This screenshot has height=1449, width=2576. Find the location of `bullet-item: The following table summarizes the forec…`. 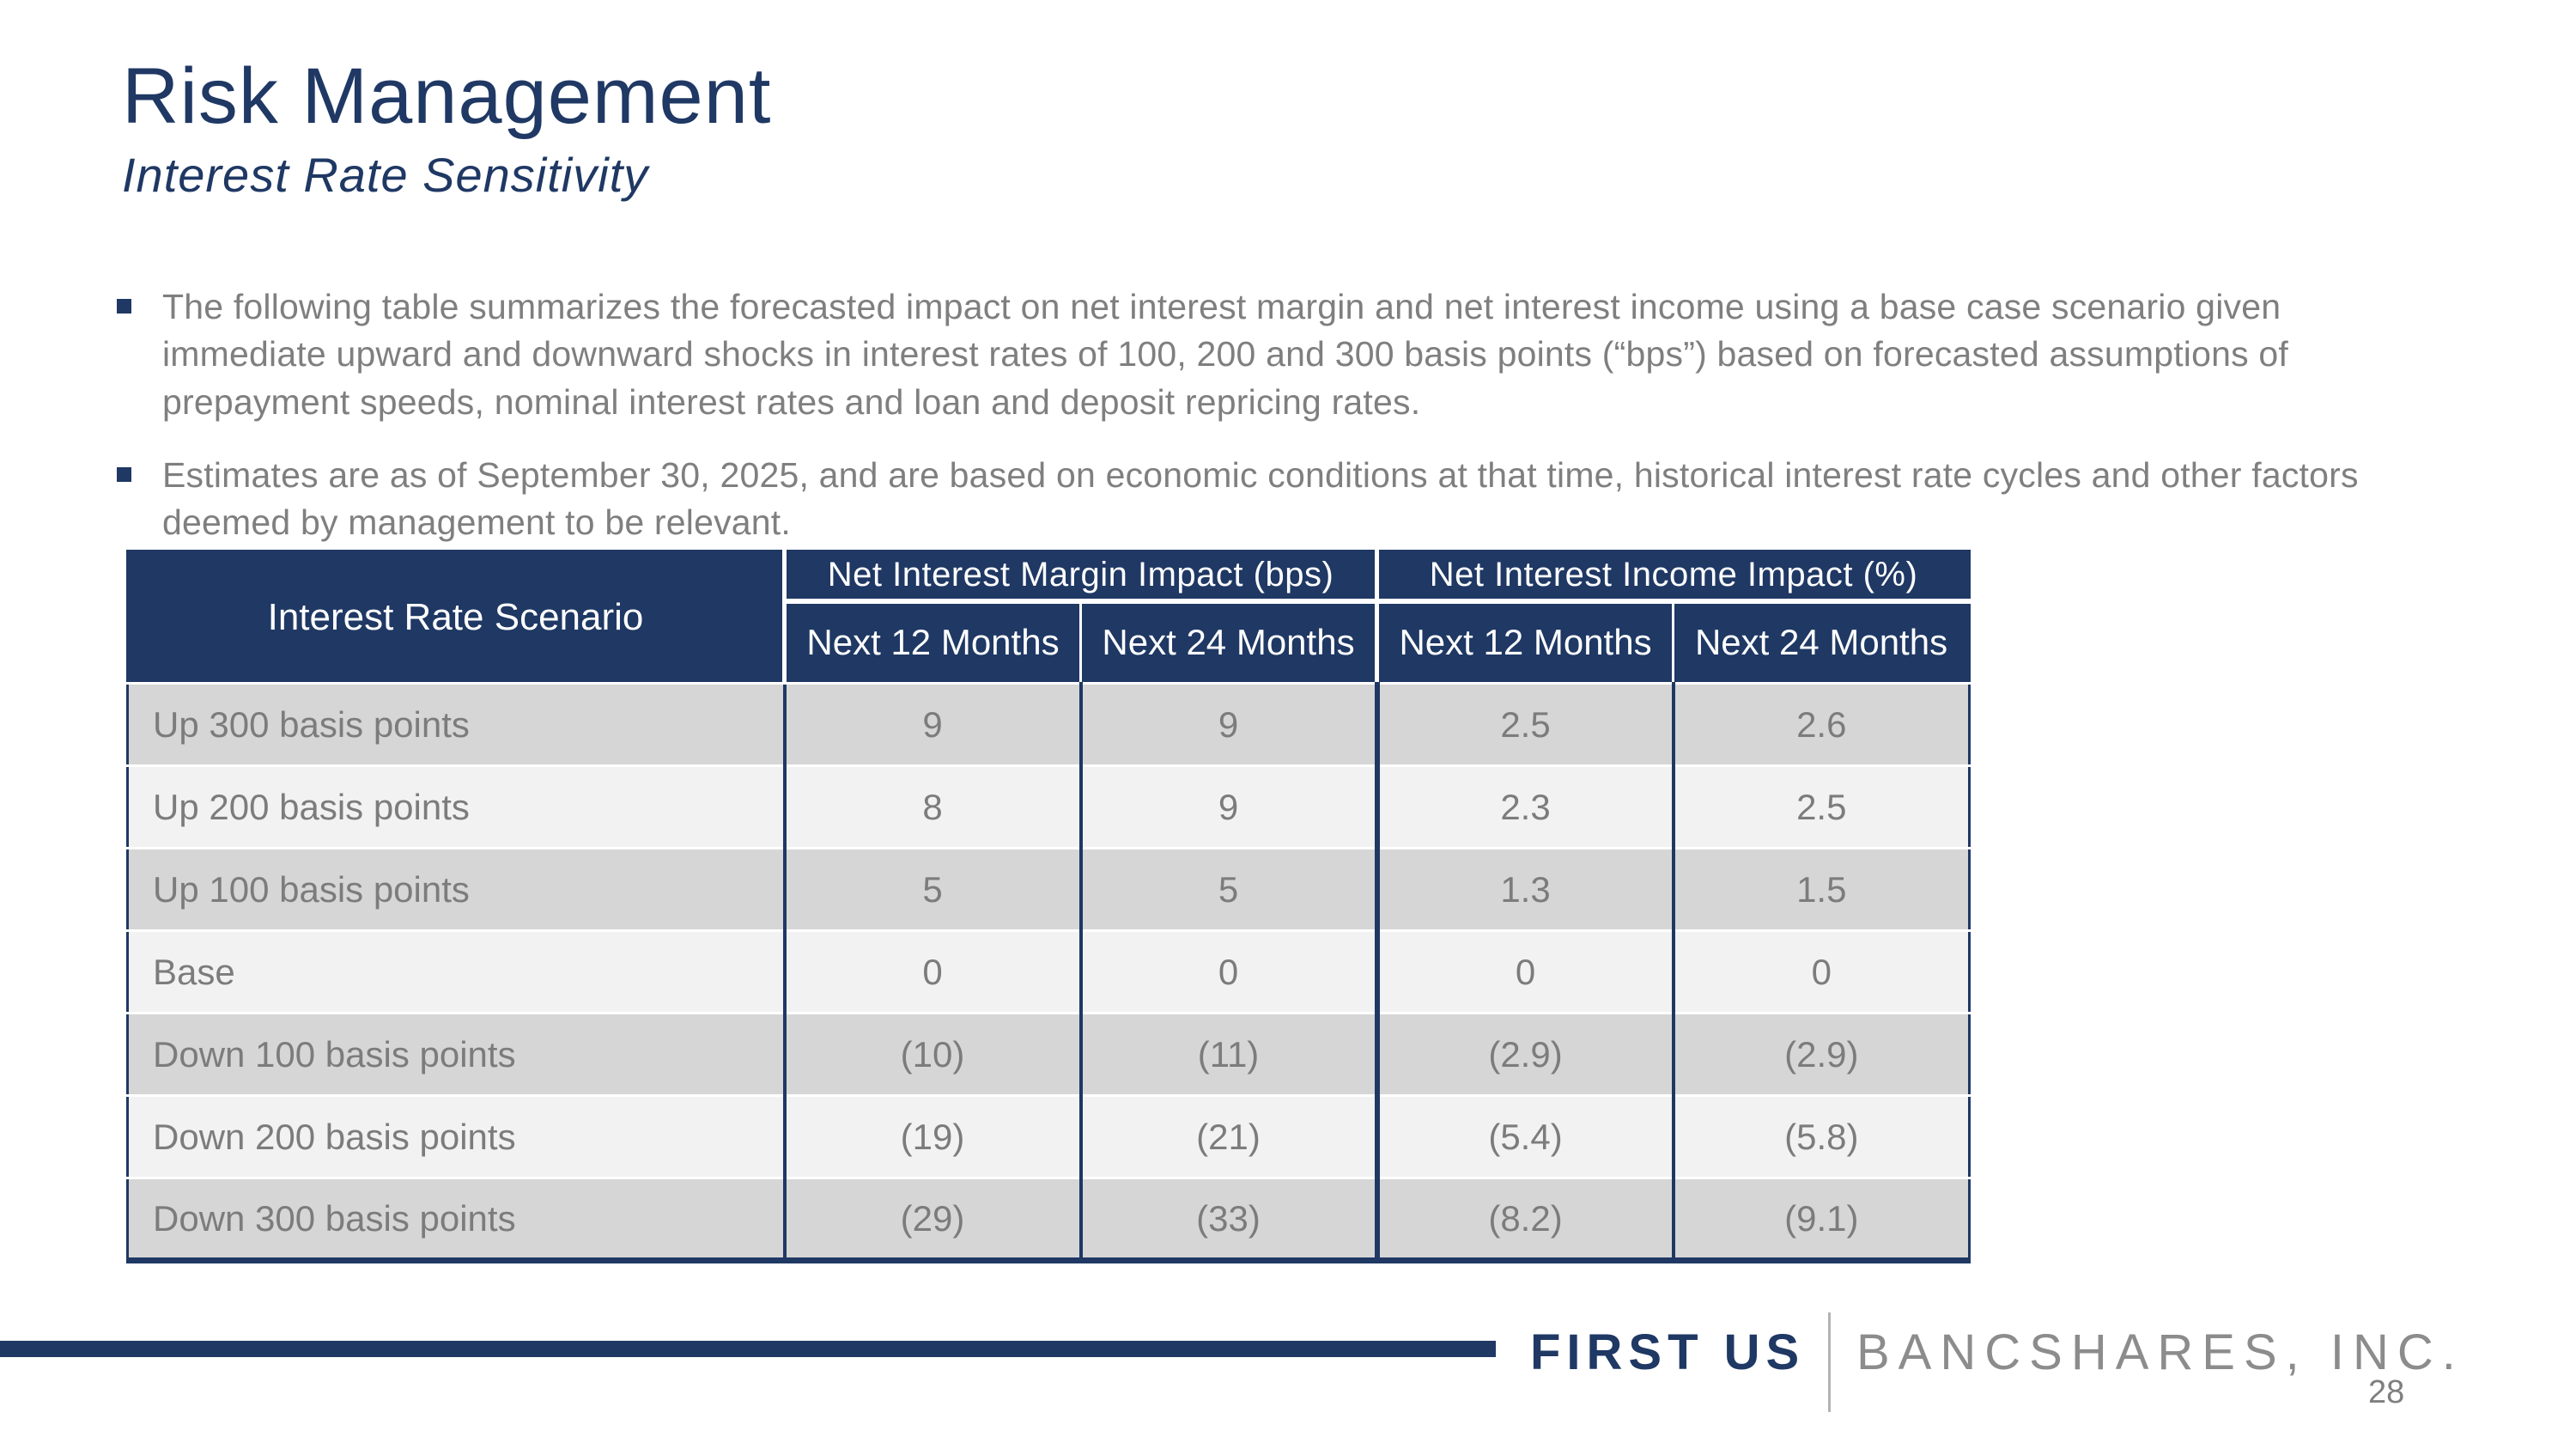

bullet-item: The following table summarizes the forec… is located at coordinates (1269, 354).